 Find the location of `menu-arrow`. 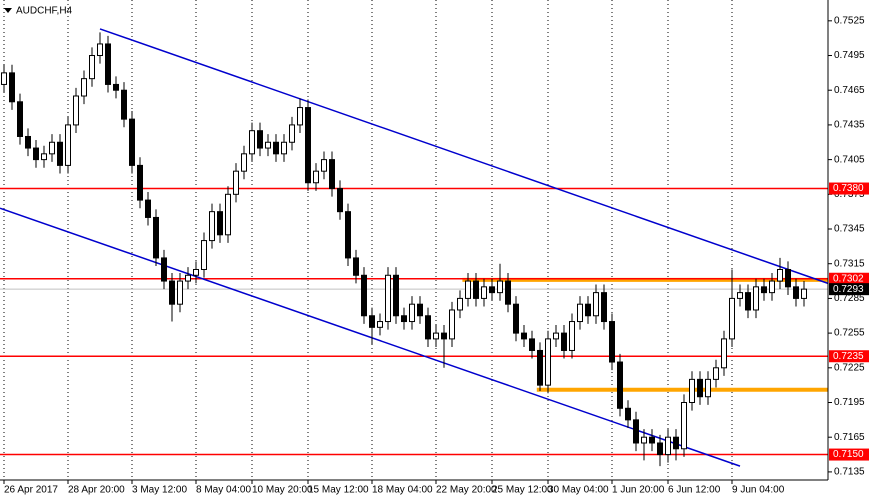

menu-arrow is located at coordinates (8, 10).